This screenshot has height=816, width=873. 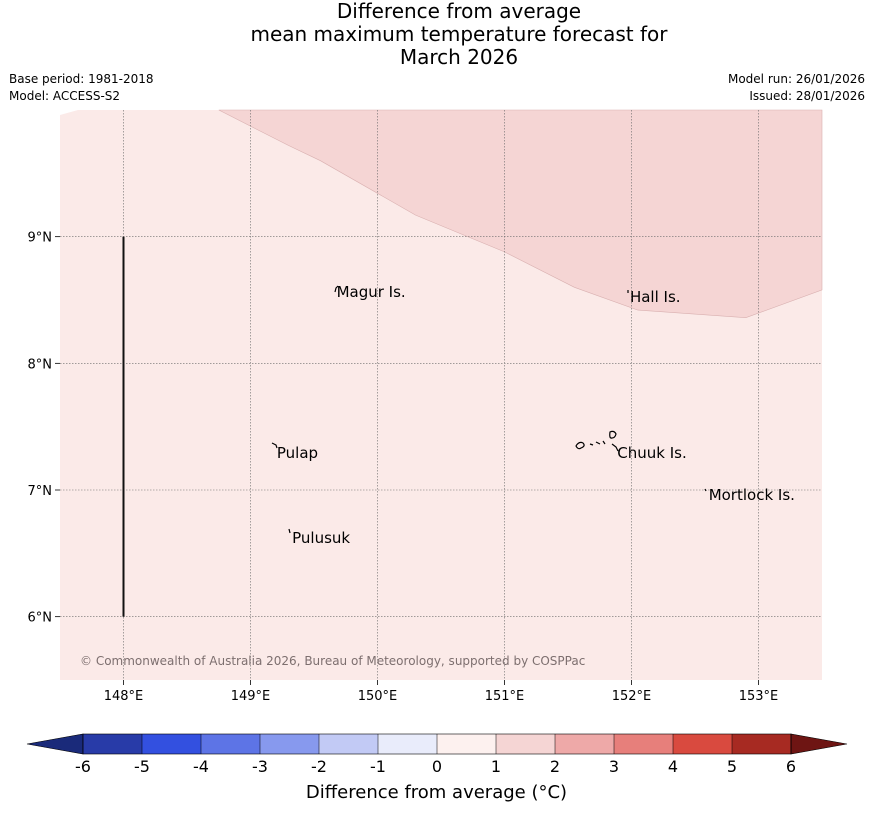 I want to click on colorbar-tick-label: 6, so click(x=791, y=766).